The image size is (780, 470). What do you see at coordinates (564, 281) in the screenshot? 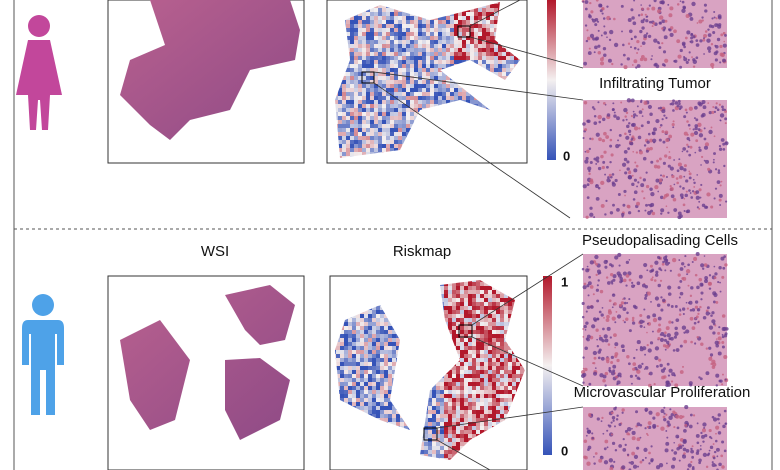
I see `colorbar-label: 1` at bounding box center [564, 281].